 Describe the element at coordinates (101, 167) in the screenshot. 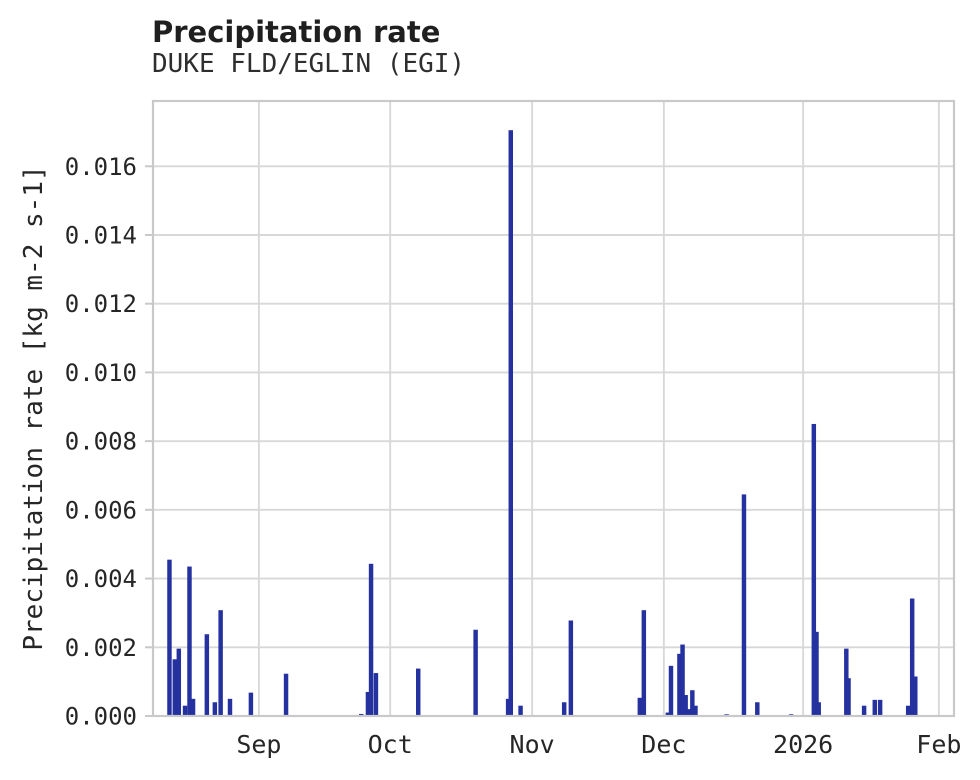

I see `y-tick-label: 0.016` at that location.